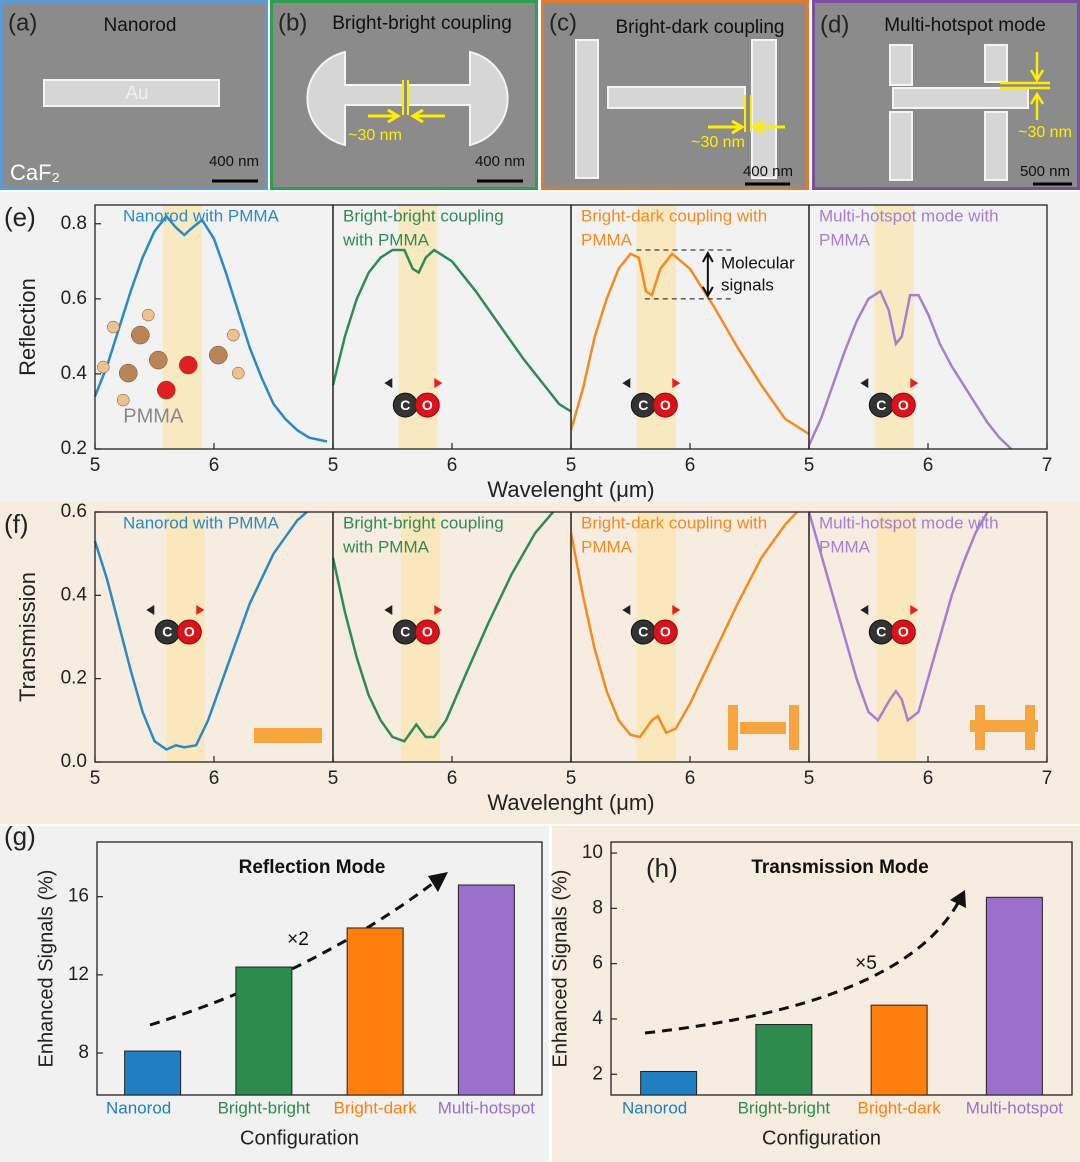 Image resolution: width=1080 pixels, height=1162 pixels. I want to click on gap-arrows, so click(406, 116).